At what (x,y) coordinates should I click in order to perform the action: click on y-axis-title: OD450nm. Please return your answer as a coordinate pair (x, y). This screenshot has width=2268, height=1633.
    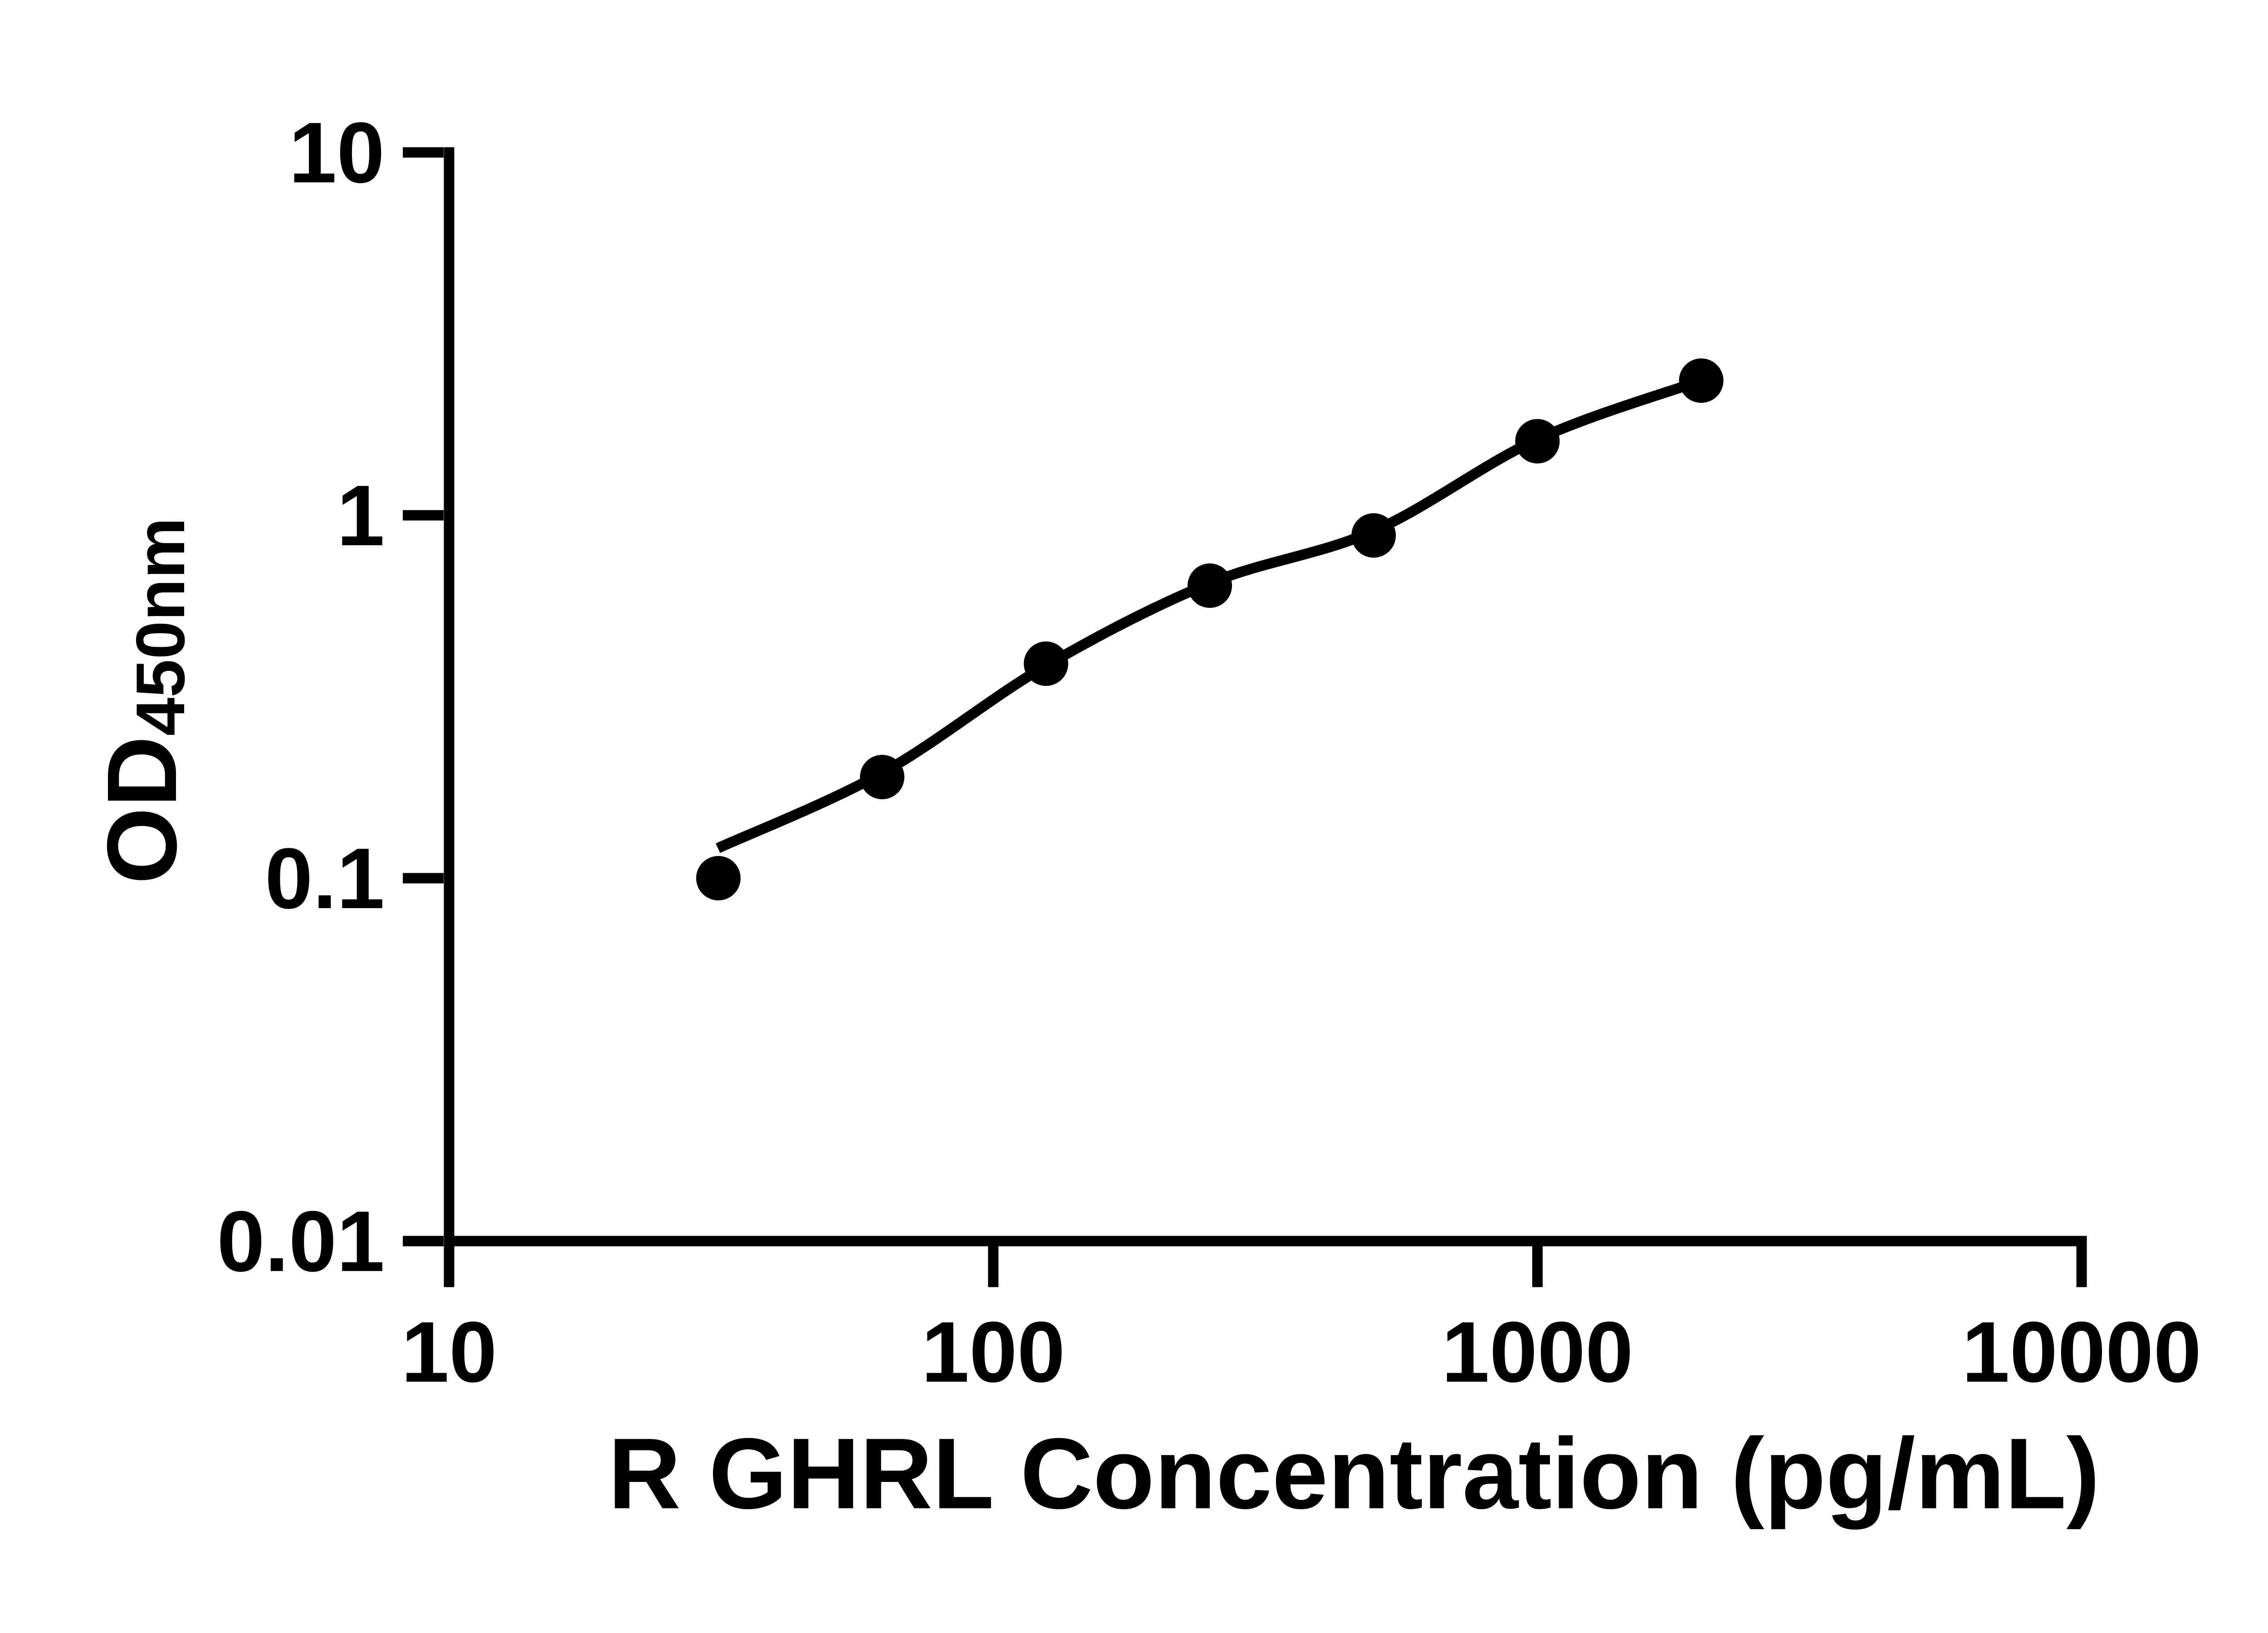
    Looking at the image, I should click on (143, 701).